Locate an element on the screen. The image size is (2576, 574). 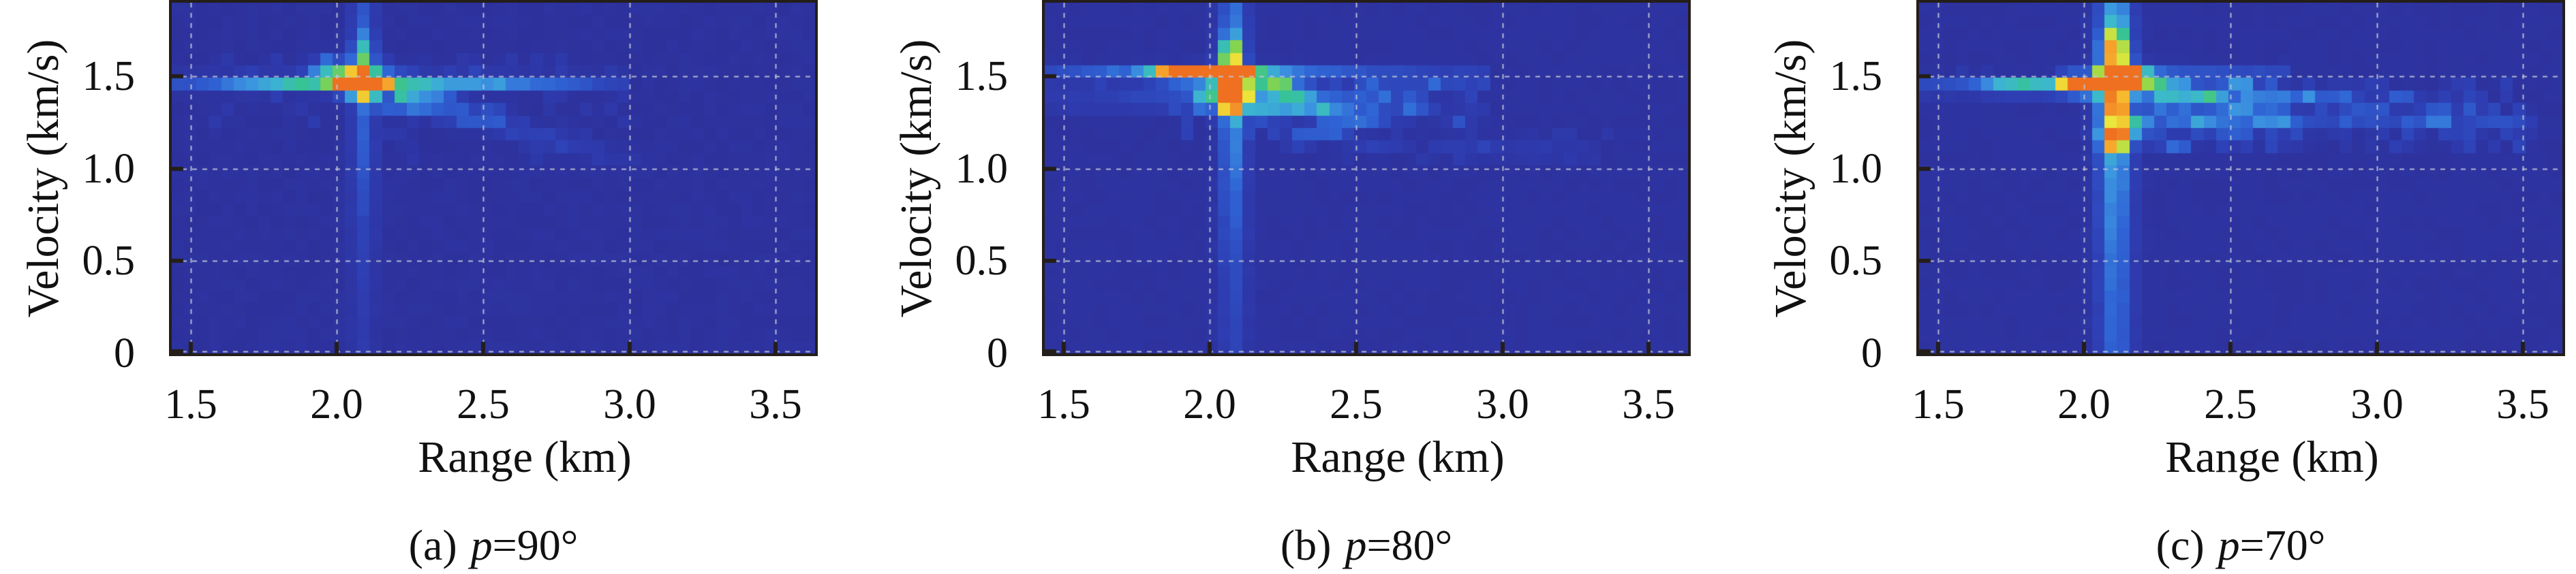
panel-caption: (a) p=90° is located at coordinates (494, 545).